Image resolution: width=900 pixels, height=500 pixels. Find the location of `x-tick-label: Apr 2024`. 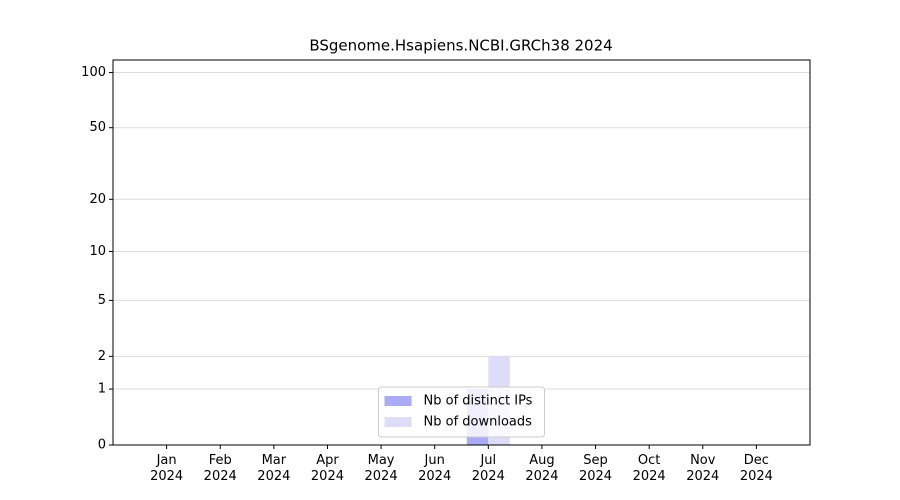

x-tick-label: Apr 2024 is located at coordinates (327, 468).